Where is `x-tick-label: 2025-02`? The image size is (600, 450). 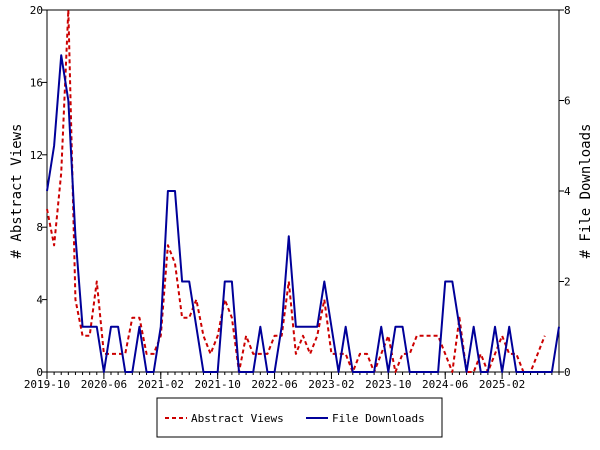 x-tick-label: 2025-02 is located at coordinates (502, 384).